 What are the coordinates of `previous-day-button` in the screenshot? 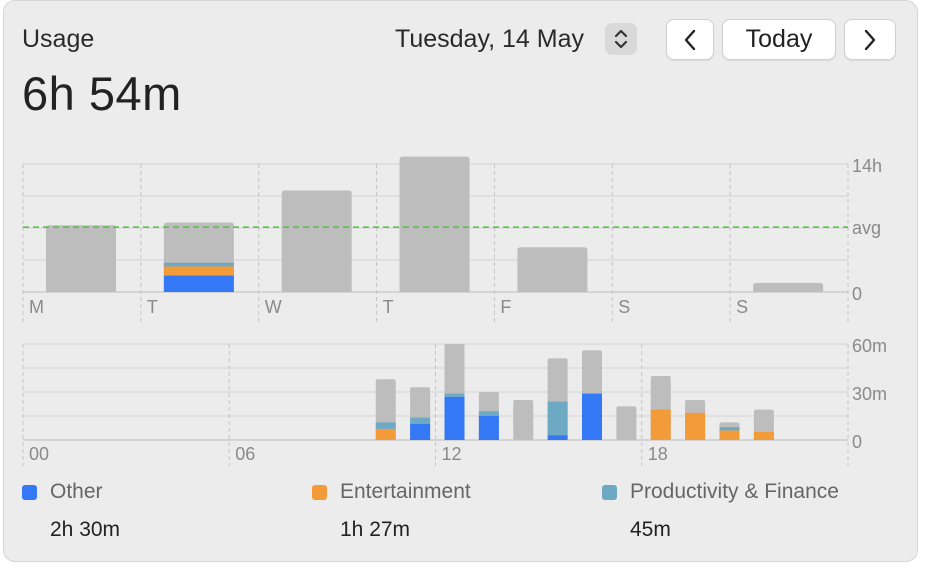 It's located at (690, 39).